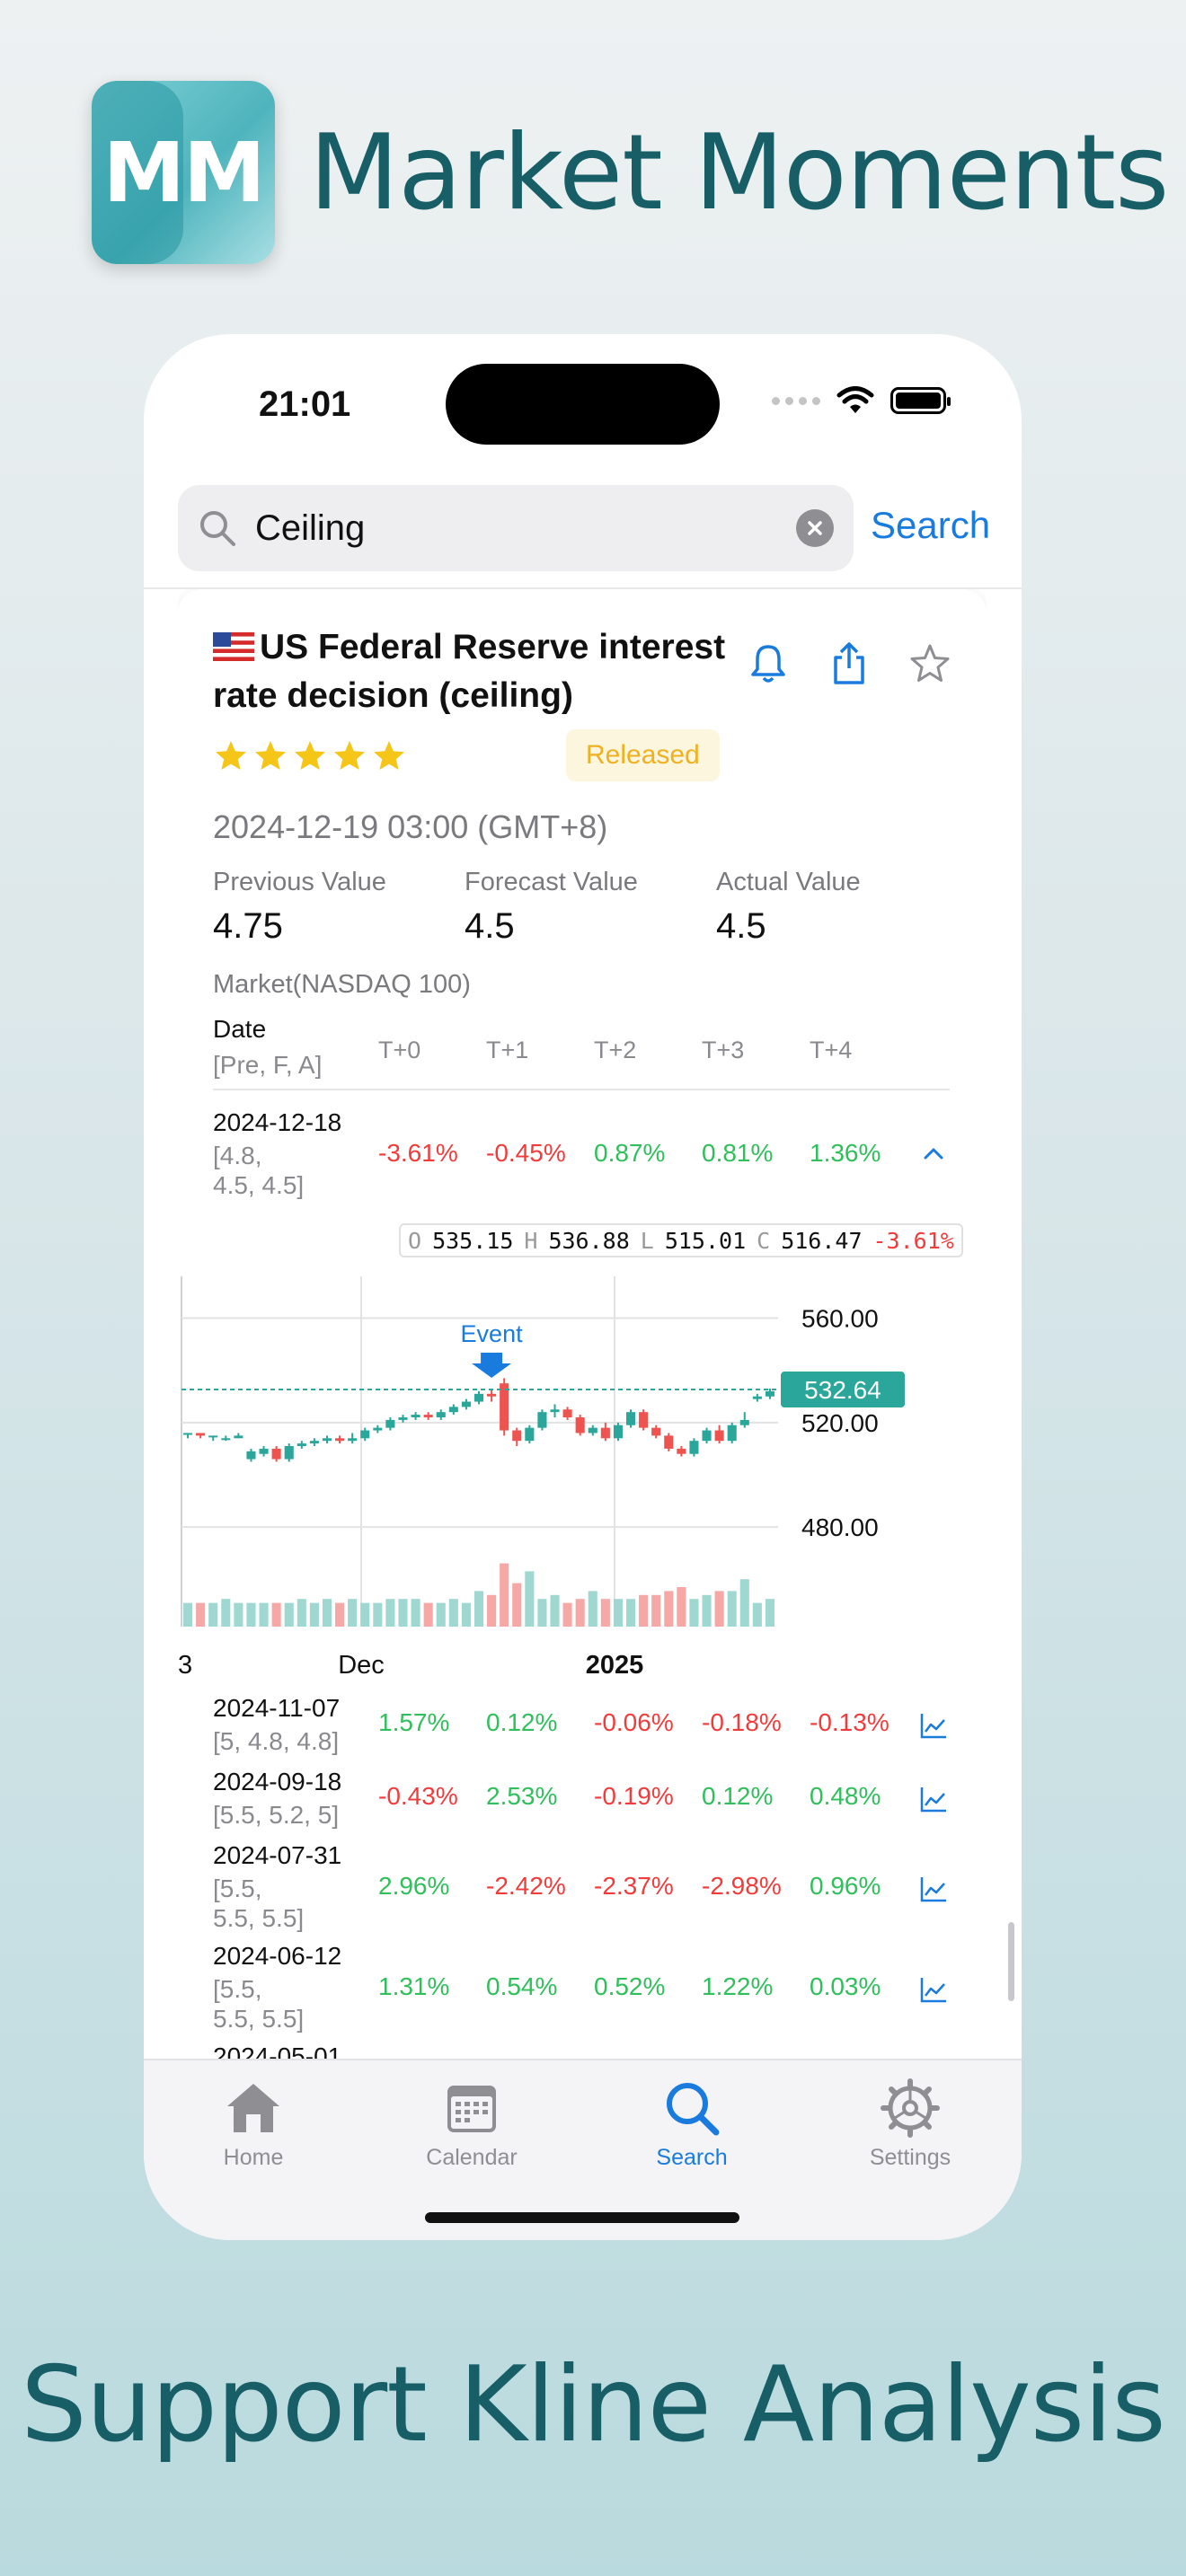 This screenshot has width=1186, height=2576. What do you see at coordinates (418, 1796) in the screenshot?
I see `change-cell: -0.43%` at bounding box center [418, 1796].